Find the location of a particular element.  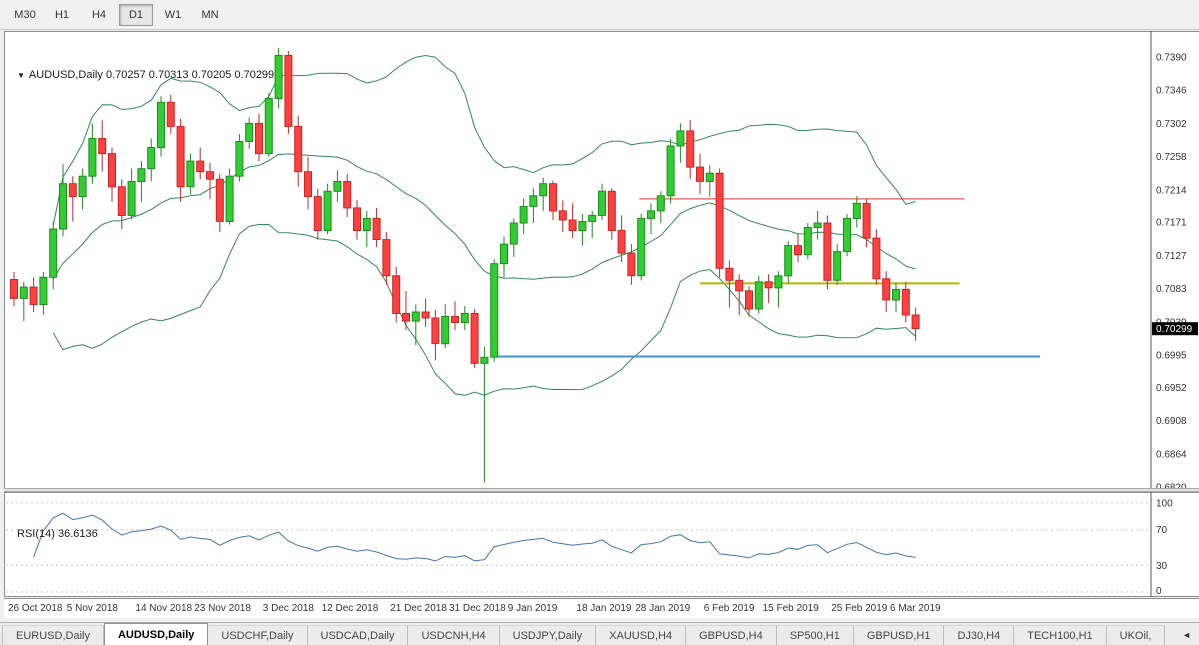

timeframe-button-mn: MN is located at coordinates (210, 14).